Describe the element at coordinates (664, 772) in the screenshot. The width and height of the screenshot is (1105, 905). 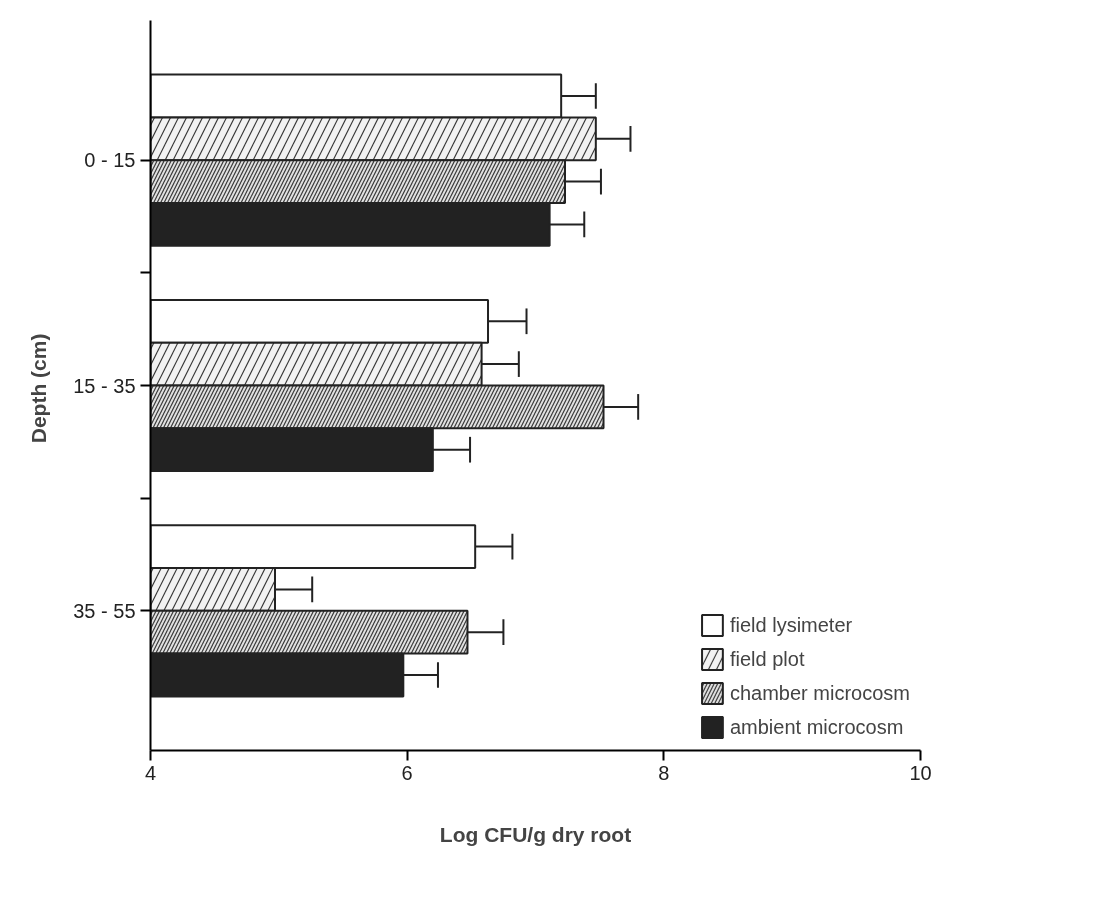
I see `x-tick-label: 8` at that location.